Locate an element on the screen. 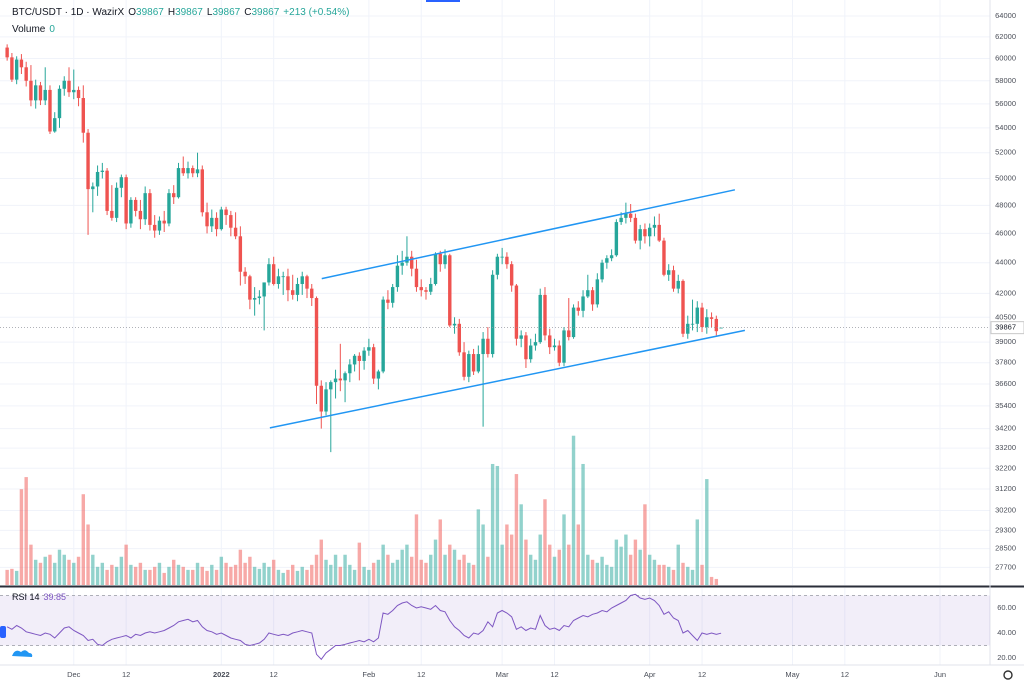 This screenshot has width=1024, height=683. rsi-label: RSI 14 is located at coordinates (26, 597).